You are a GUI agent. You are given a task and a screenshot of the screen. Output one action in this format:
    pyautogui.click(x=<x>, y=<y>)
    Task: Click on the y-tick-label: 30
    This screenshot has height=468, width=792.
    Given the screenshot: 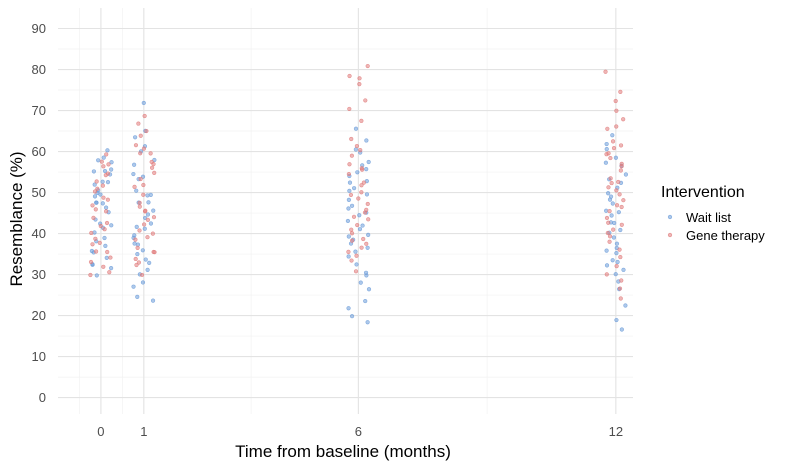 What is the action you would take?
    pyautogui.click(x=39, y=274)
    